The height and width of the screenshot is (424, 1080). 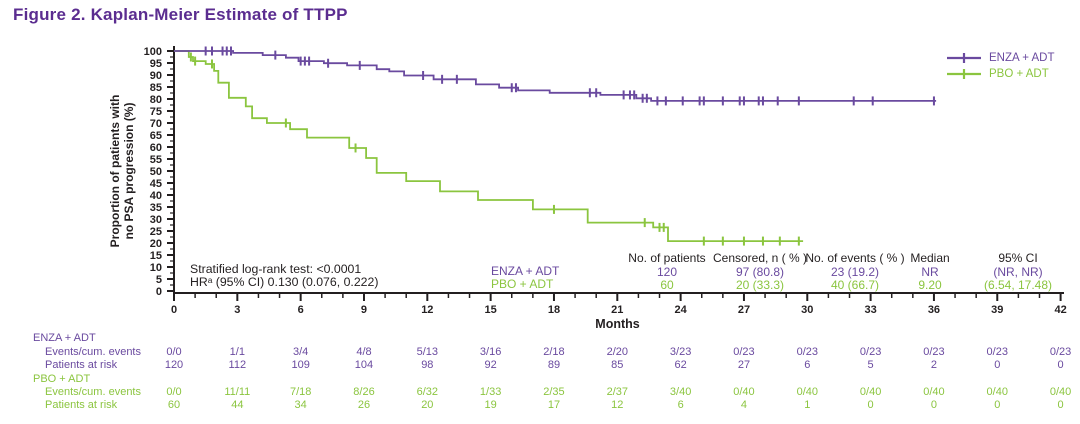 What do you see at coordinates (174, 391) in the screenshot?
I see `risk-value-cell: 0/0` at bounding box center [174, 391].